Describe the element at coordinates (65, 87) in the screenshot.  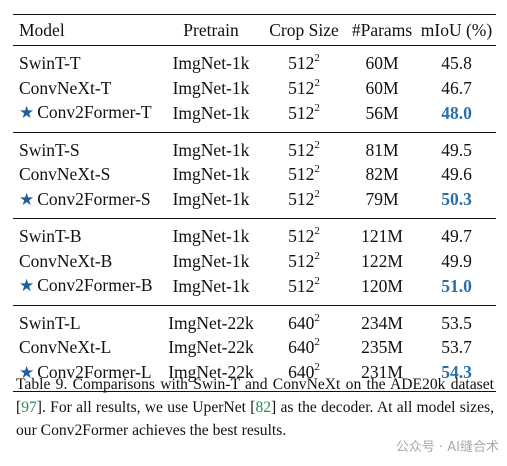
I see `model-name: ConvNeXt-T` at that location.